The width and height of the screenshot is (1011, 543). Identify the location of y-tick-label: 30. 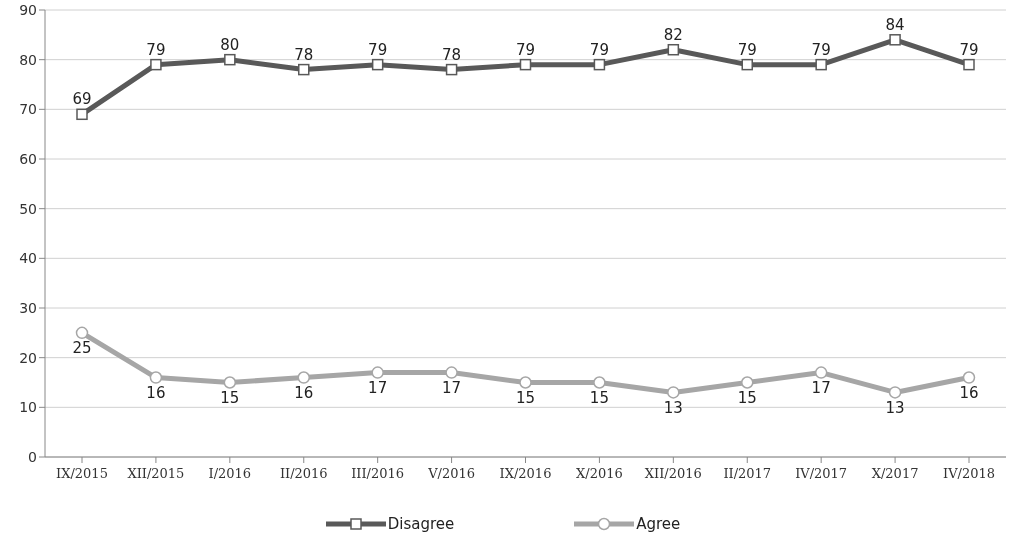
(28, 307).